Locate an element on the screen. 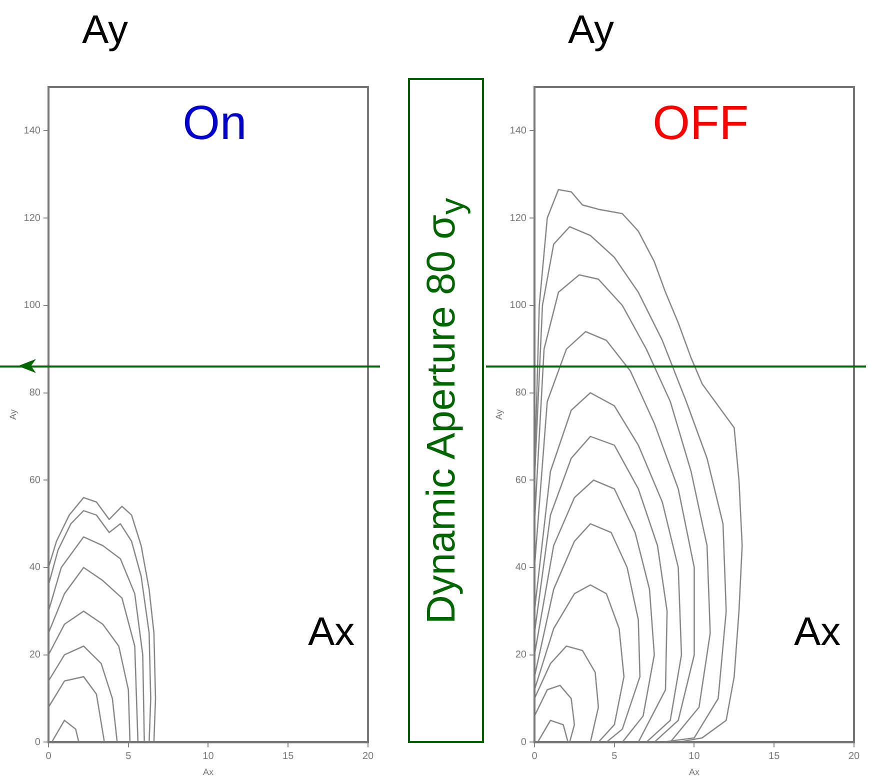 The image size is (893, 784). chart-title: OFF is located at coordinates (700, 123).